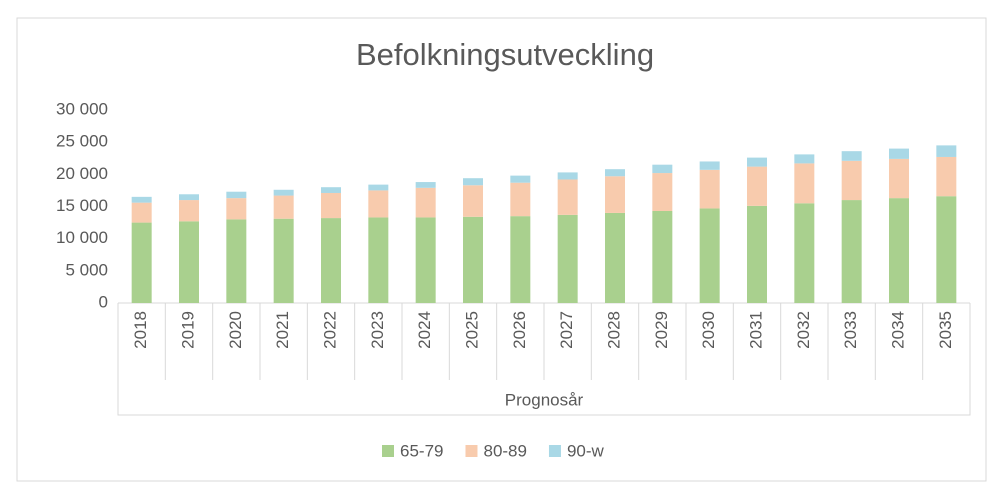  What do you see at coordinates (803, 330) in the screenshot?
I see `x-tick-label: 2032` at bounding box center [803, 330].